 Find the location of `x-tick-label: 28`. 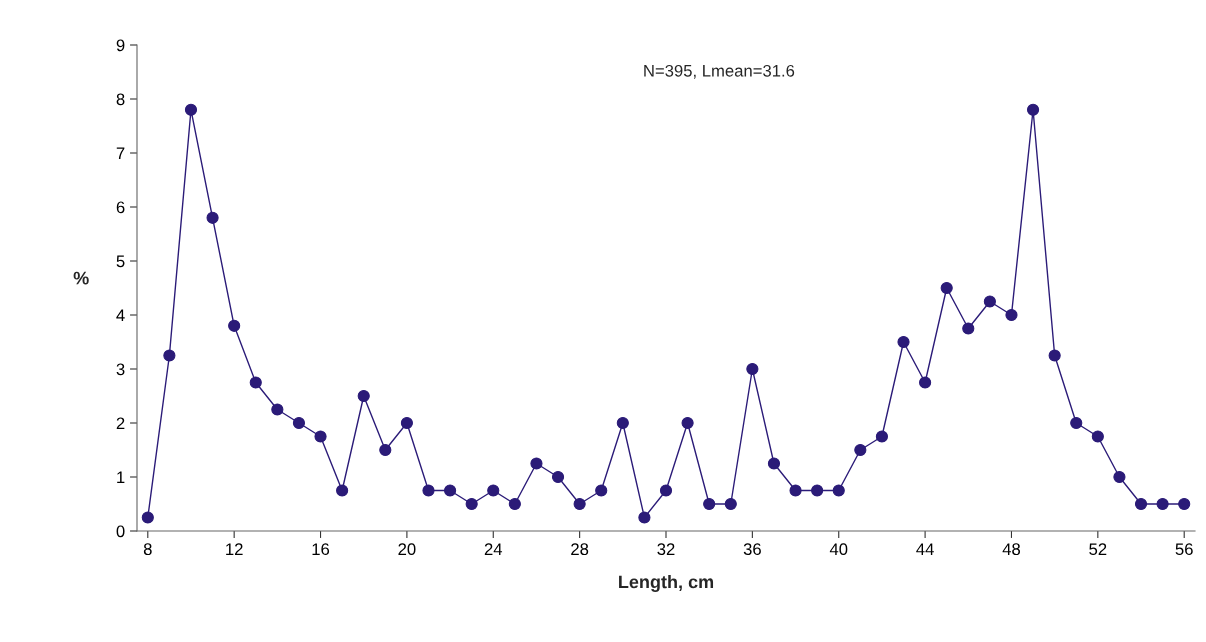

x-tick-label: 28 is located at coordinates (580, 549).